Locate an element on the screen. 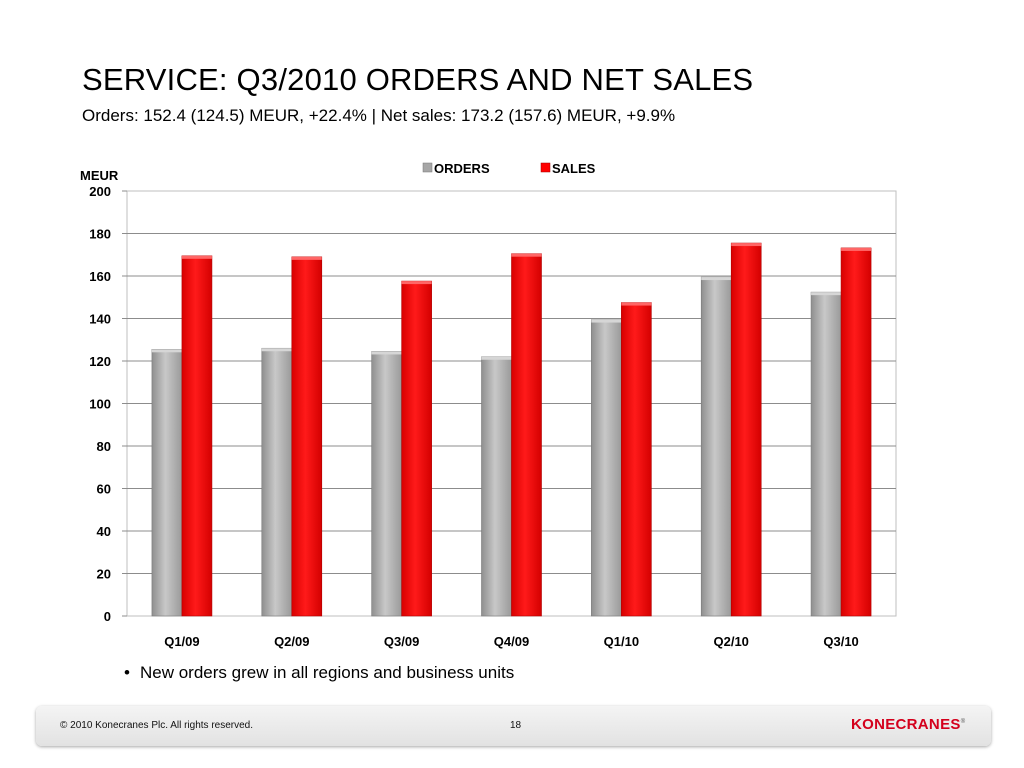 The width and height of the screenshot is (1024, 768). legend: ORDERS SALES is located at coordinates (509, 168).